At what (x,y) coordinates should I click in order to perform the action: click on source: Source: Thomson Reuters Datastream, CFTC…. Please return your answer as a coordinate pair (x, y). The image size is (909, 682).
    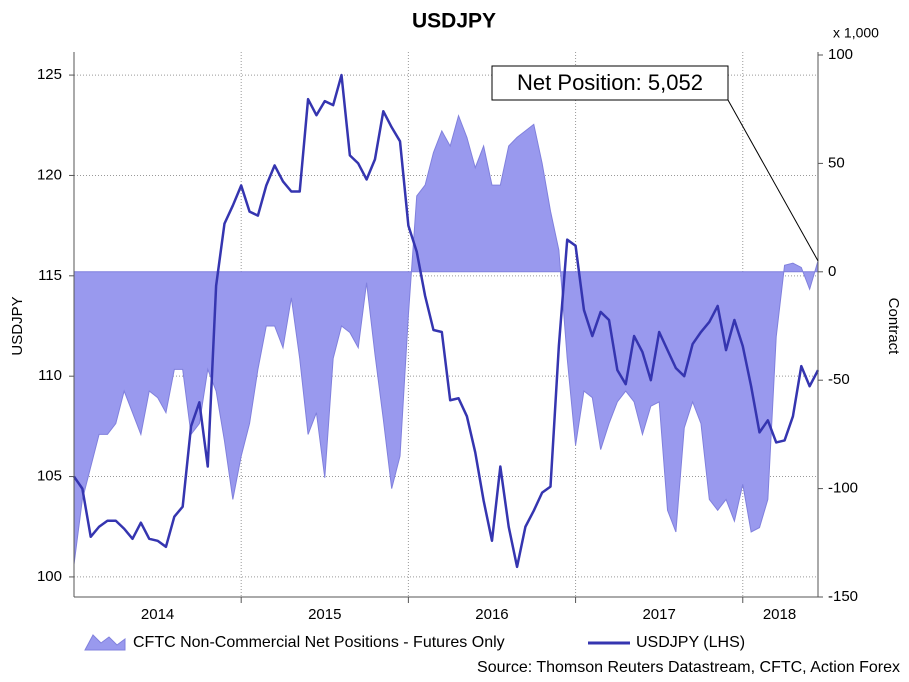
    Looking at the image, I should click on (688, 667).